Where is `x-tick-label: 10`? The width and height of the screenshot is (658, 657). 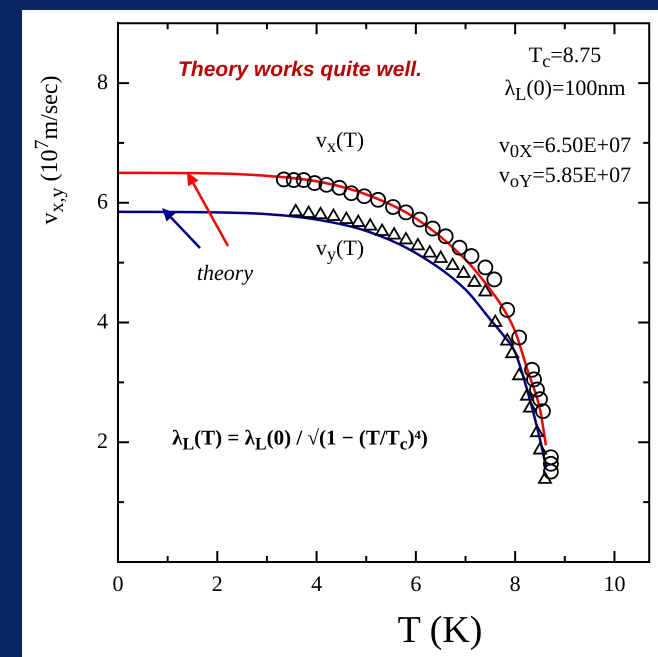 x-tick-label: 10 is located at coordinates (614, 583).